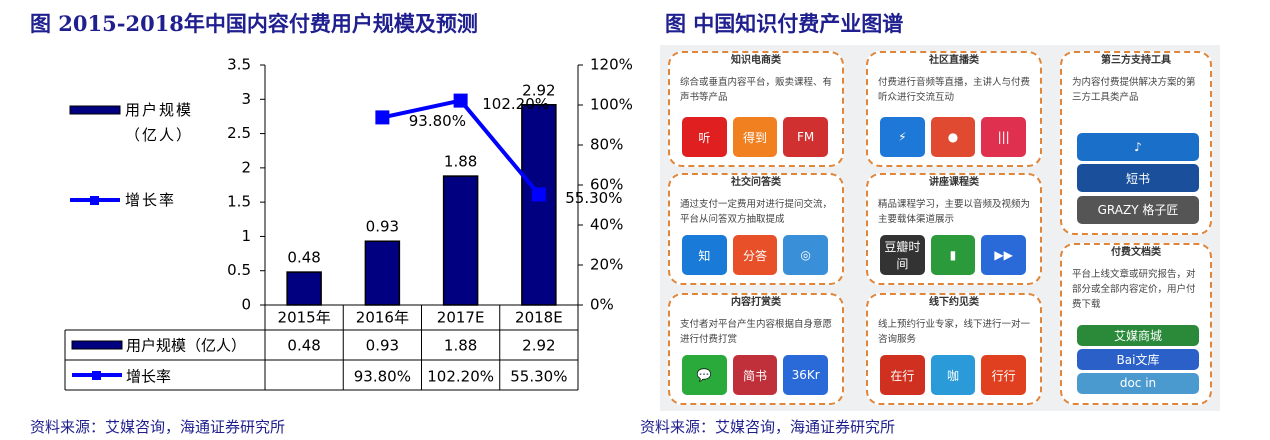  I want to click on group-title: 线下约见类, so click(954, 302).